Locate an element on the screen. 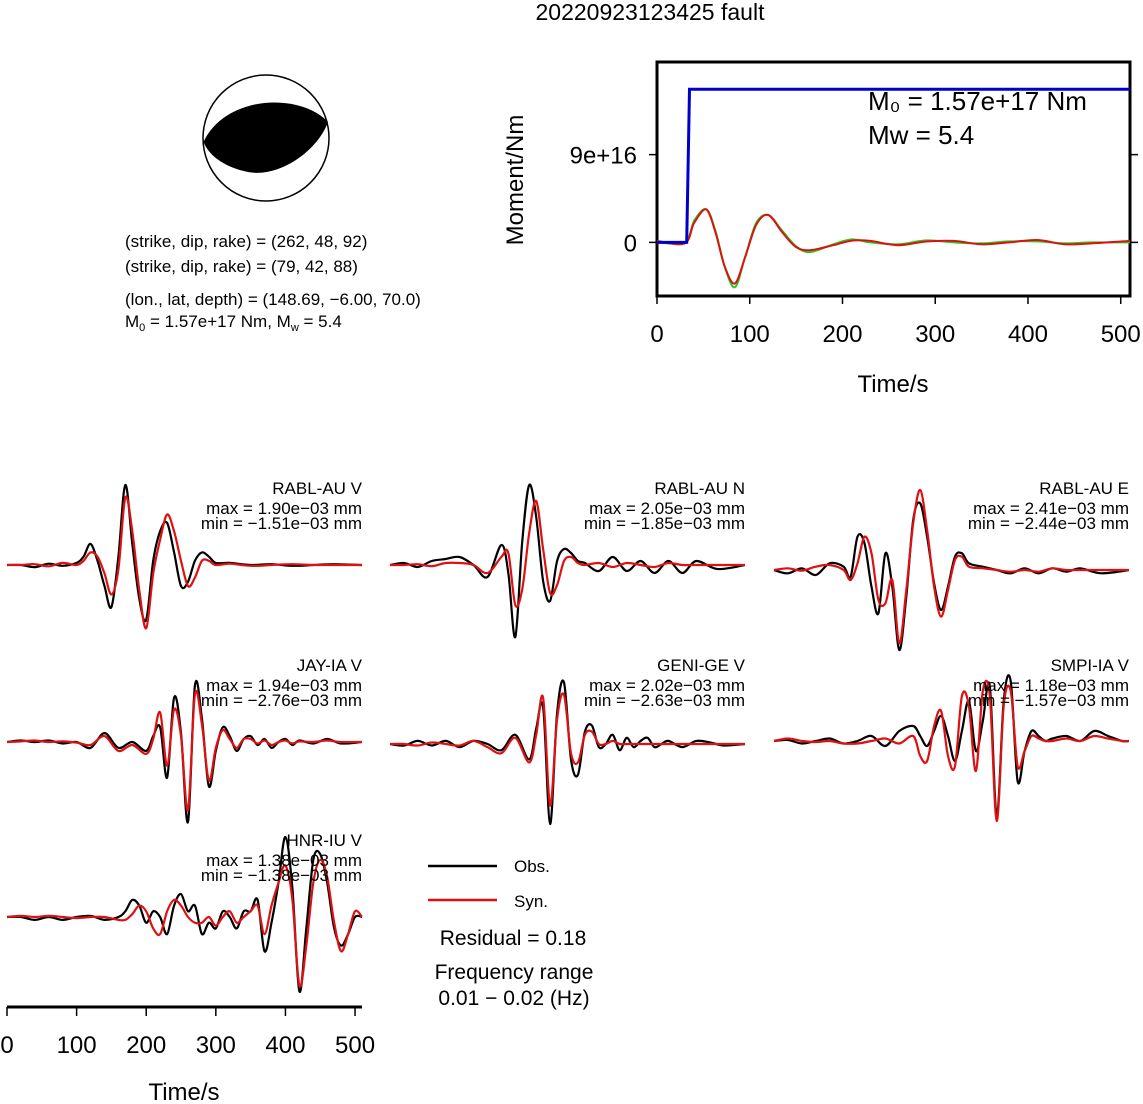  plane2-text: (strike, dip, rake) = (79, 42, 88) is located at coordinates (241, 266).